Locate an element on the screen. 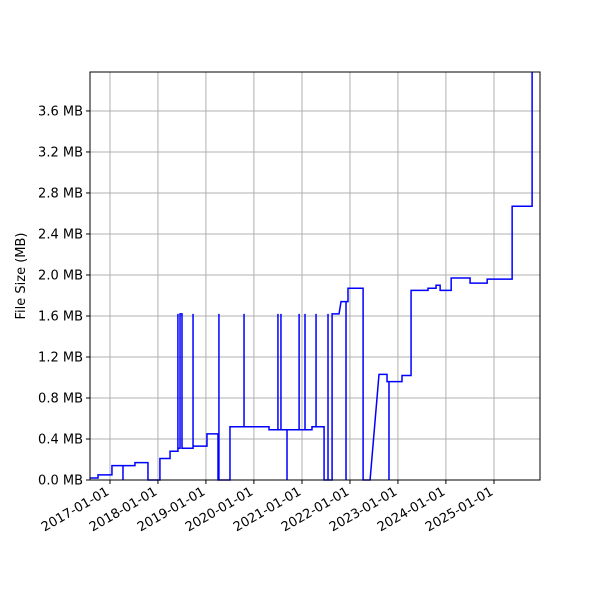  y-tick-label: 0.0 MB is located at coordinates (60, 481).